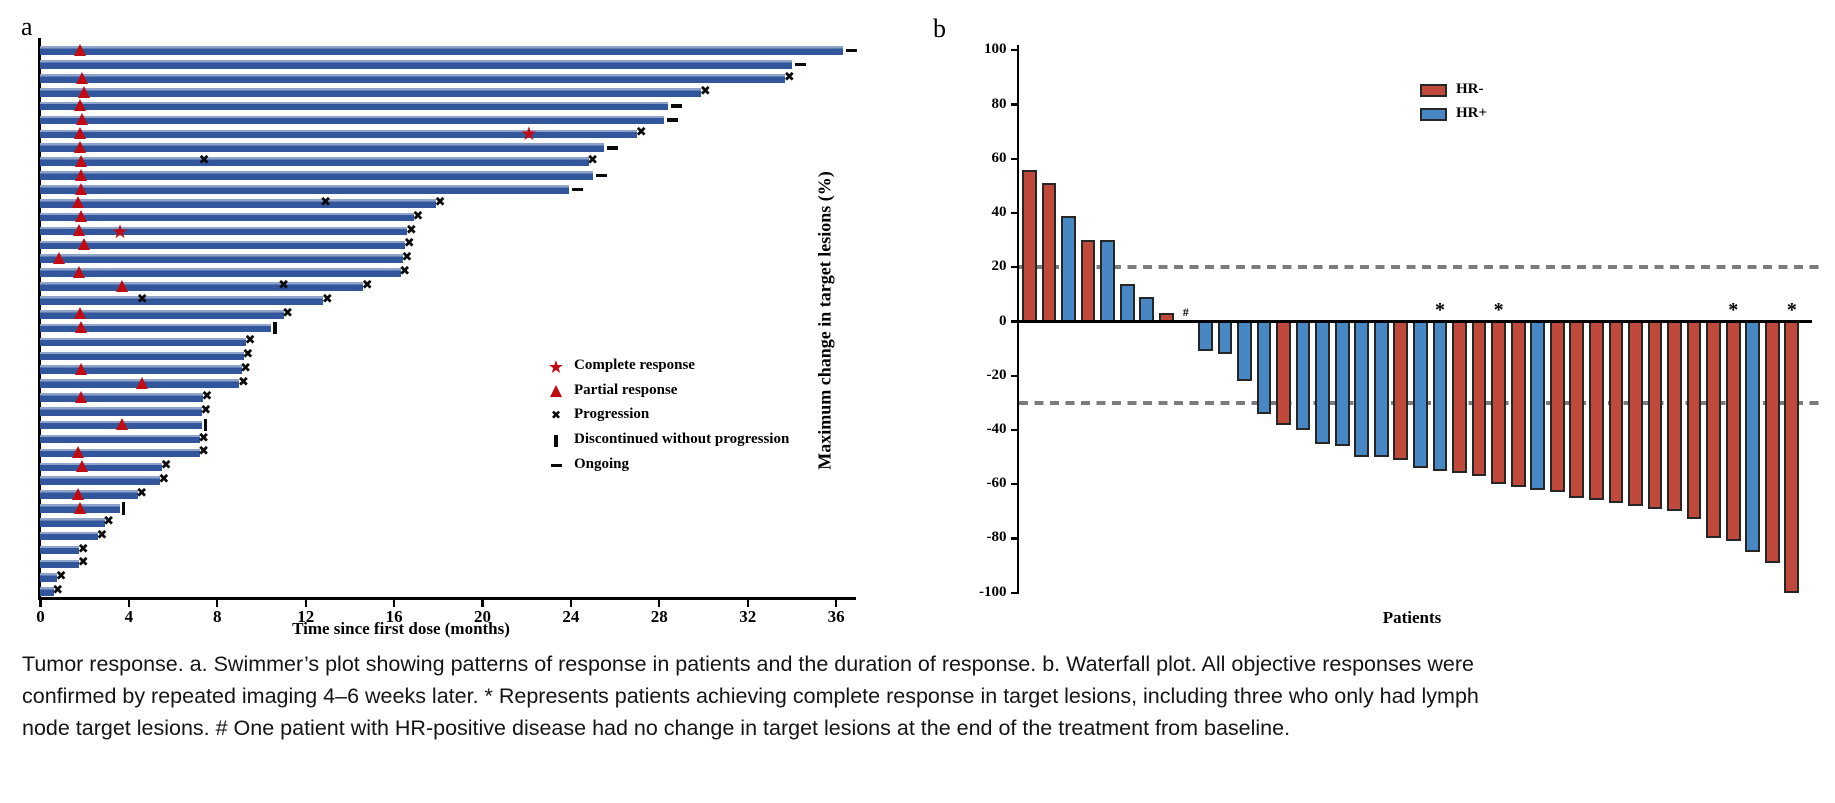 Image resolution: width=1835 pixels, height=803 pixels. I want to click on legend-progression-x-icon: ✖, so click(556, 414).